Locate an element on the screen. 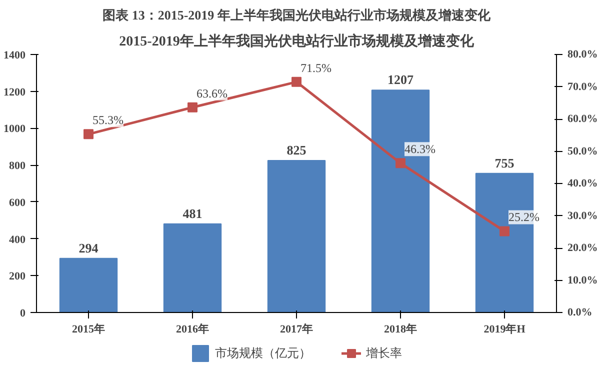  chart-title: 2015-2019年上半年我国光伏电站行业市场规模及增速变化 is located at coordinates (297, 41).